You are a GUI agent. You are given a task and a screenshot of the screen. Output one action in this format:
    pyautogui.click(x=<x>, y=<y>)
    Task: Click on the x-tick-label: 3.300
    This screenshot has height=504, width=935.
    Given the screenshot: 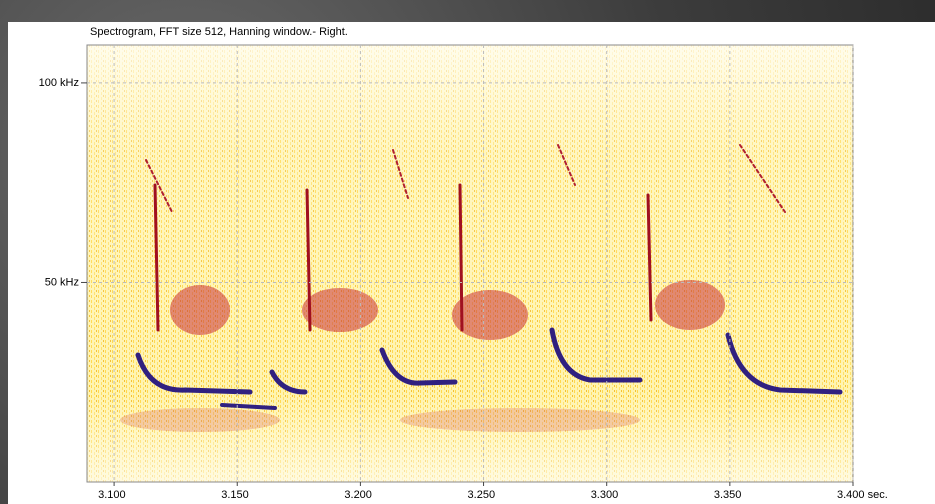 What is the action you would take?
    pyautogui.click(x=605, y=495)
    